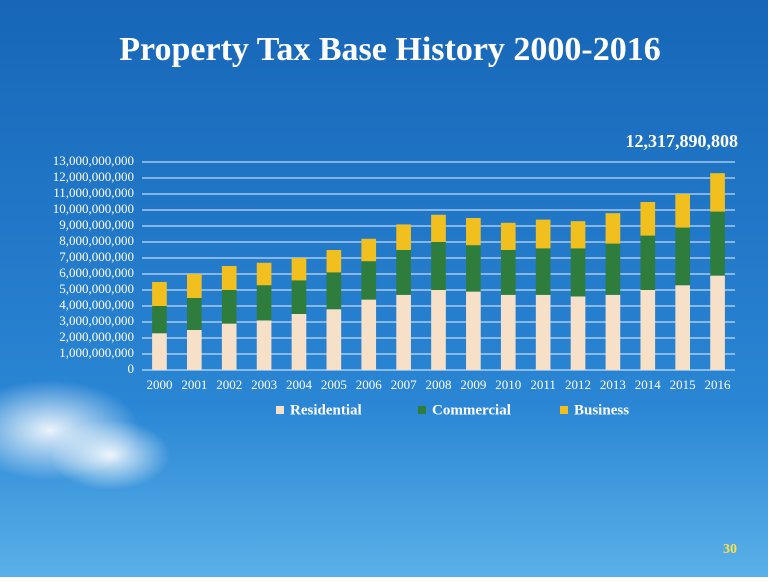  Describe the element at coordinates (299, 384) in the screenshot. I see `x-tick-label: 2004` at that location.